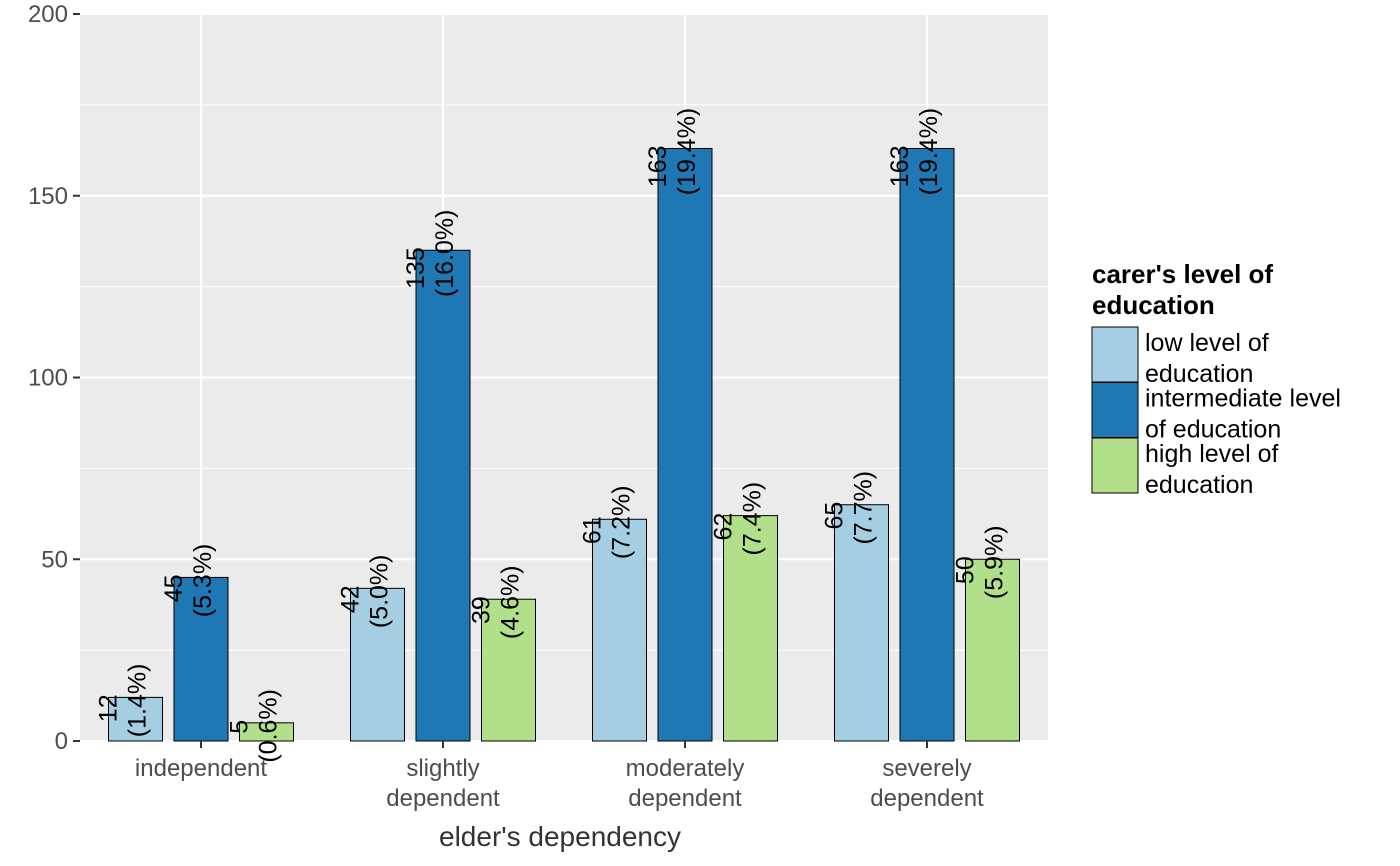  Describe the element at coordinates (380, 592) in the screenshot. I see `bar-percent-label: (5.0%)` at that location.